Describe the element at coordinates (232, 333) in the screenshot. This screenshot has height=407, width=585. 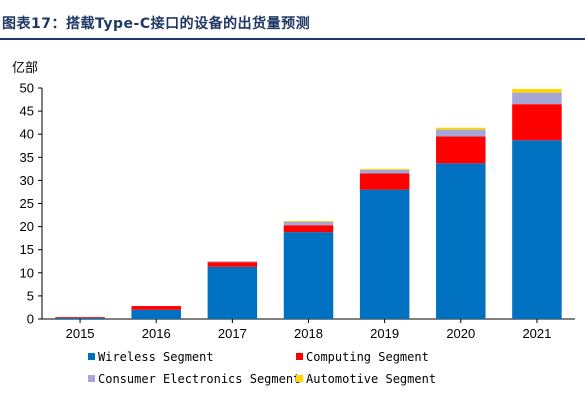
I see `x-tick-label: 2017` at that location.